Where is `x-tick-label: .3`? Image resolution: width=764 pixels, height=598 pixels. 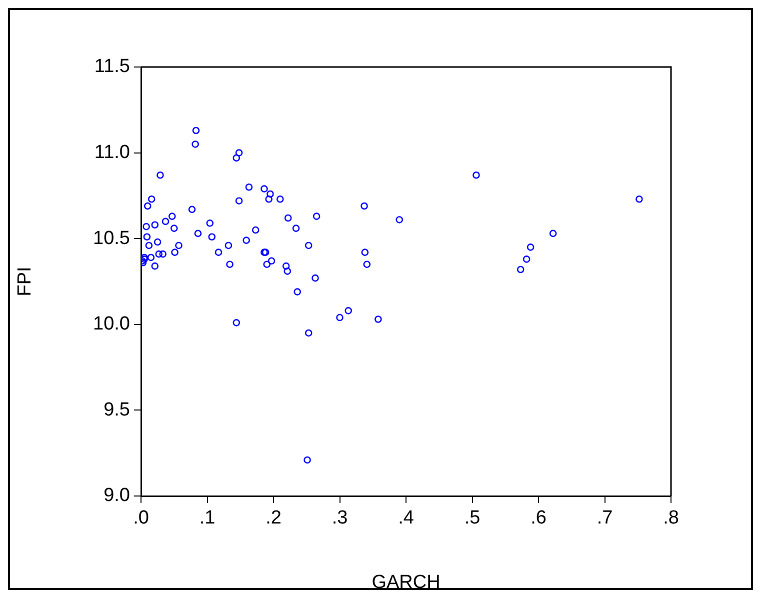
x-tick-label: .3 is located at coordinates (340, 518).